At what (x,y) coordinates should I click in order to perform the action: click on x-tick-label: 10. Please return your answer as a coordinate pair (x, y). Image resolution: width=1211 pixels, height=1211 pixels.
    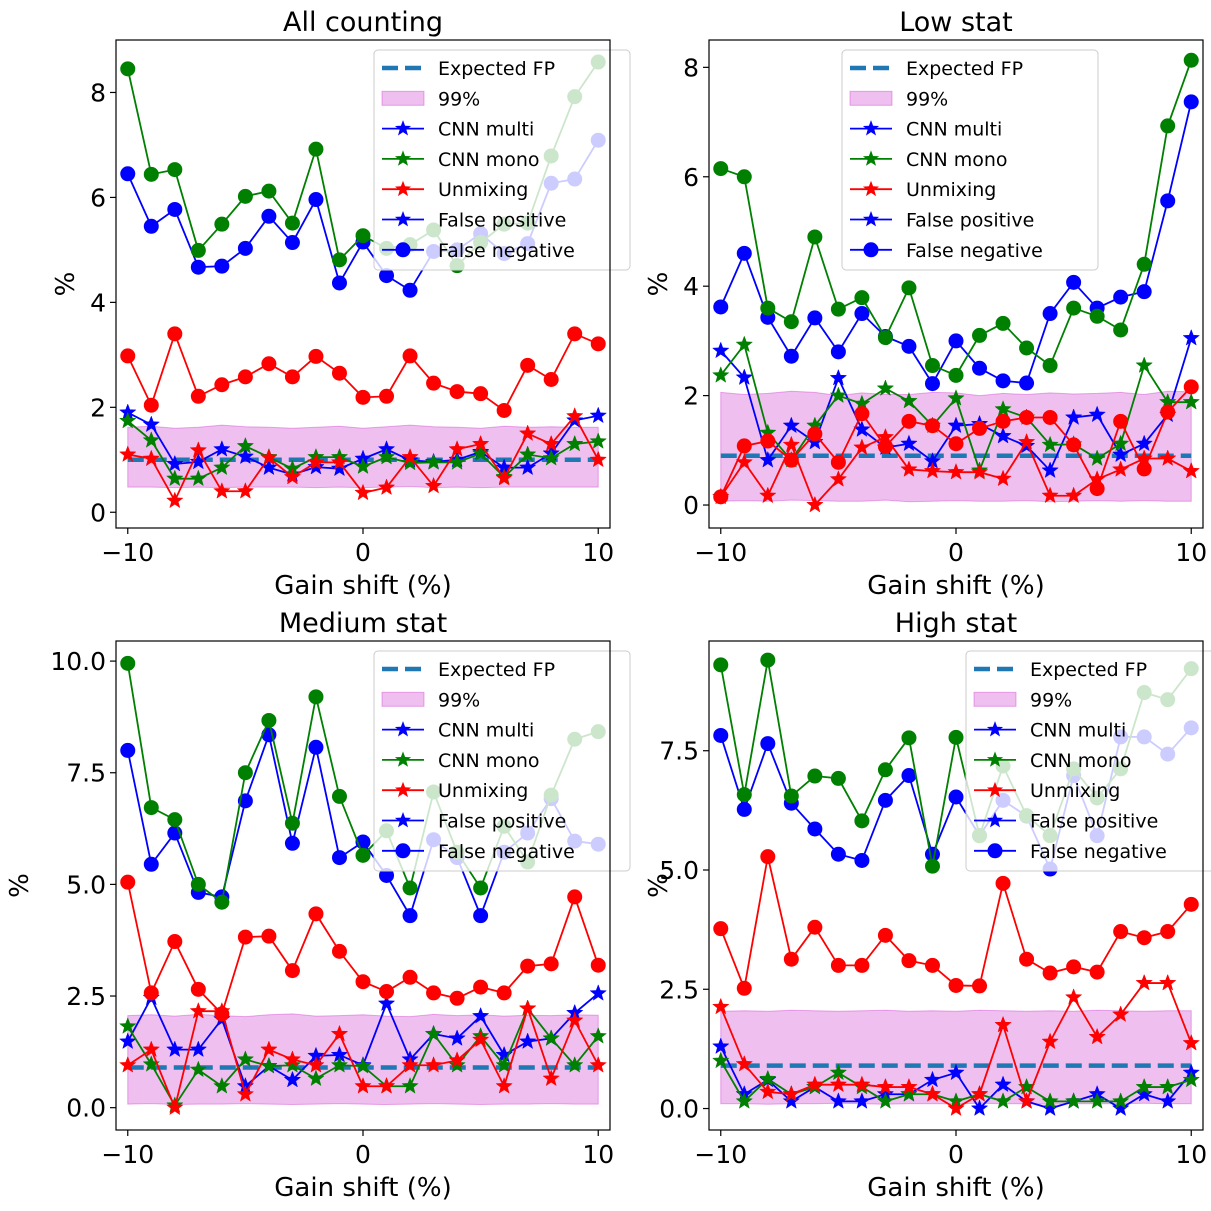
    Looking at the image, I should click on (1191, 552).